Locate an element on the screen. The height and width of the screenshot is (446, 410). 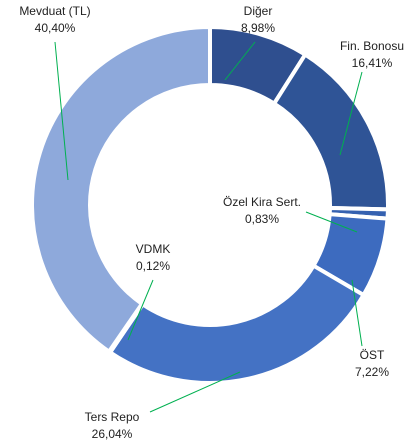
slice-value-label: 26,04% is located at coordinates (112, 434).